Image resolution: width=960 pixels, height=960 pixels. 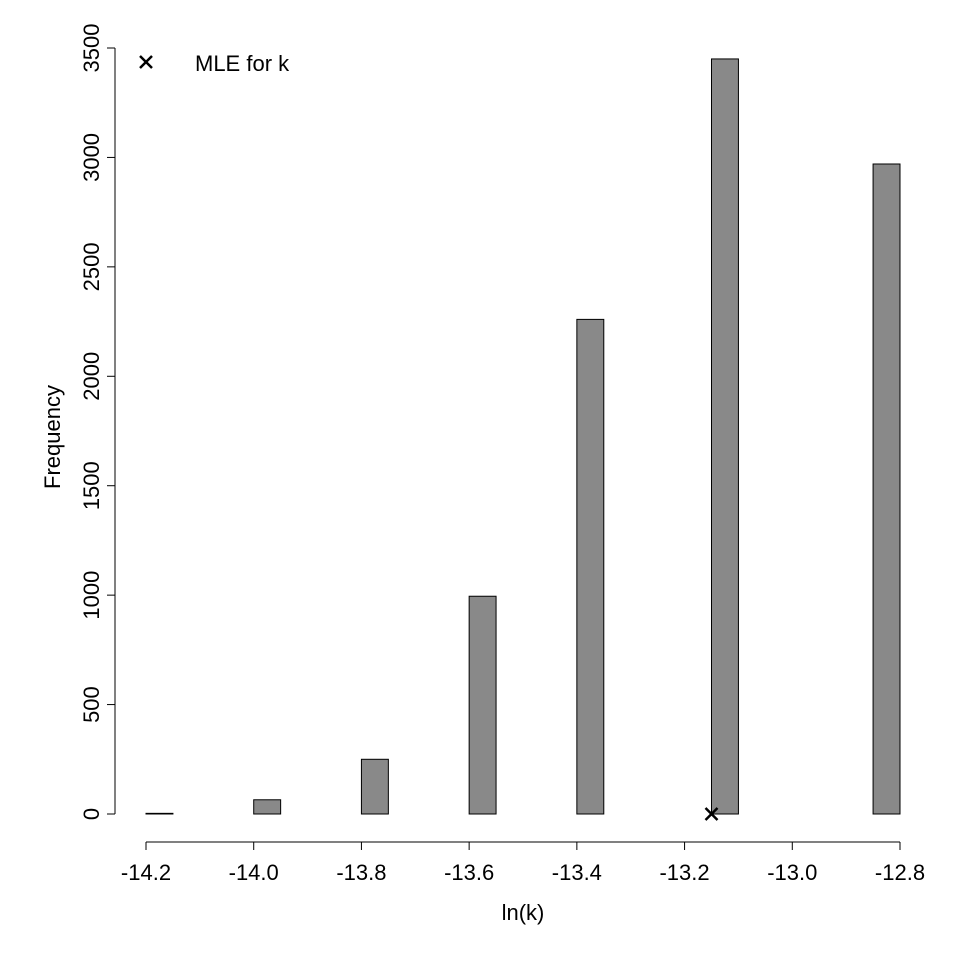 I want to click on y-tick-label: 3500, so click(x=91, y=48).